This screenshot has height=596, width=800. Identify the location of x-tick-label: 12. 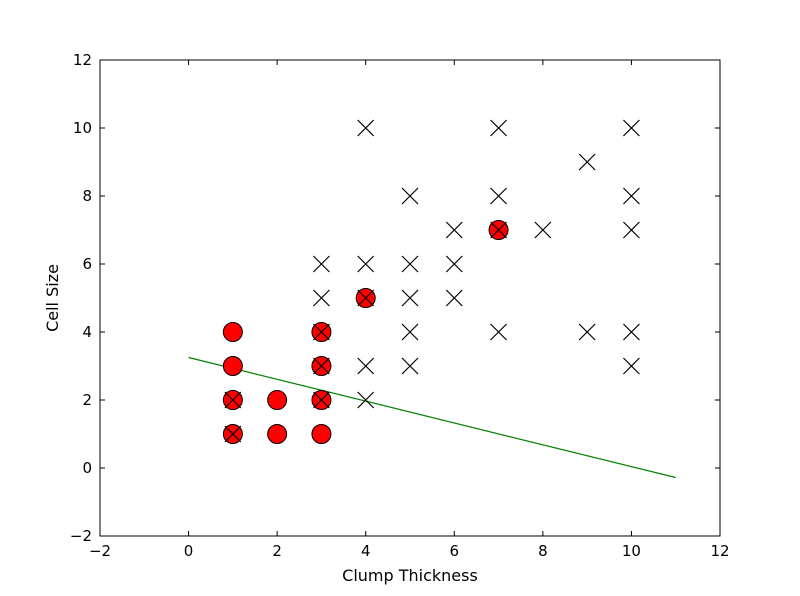
(719, 551).